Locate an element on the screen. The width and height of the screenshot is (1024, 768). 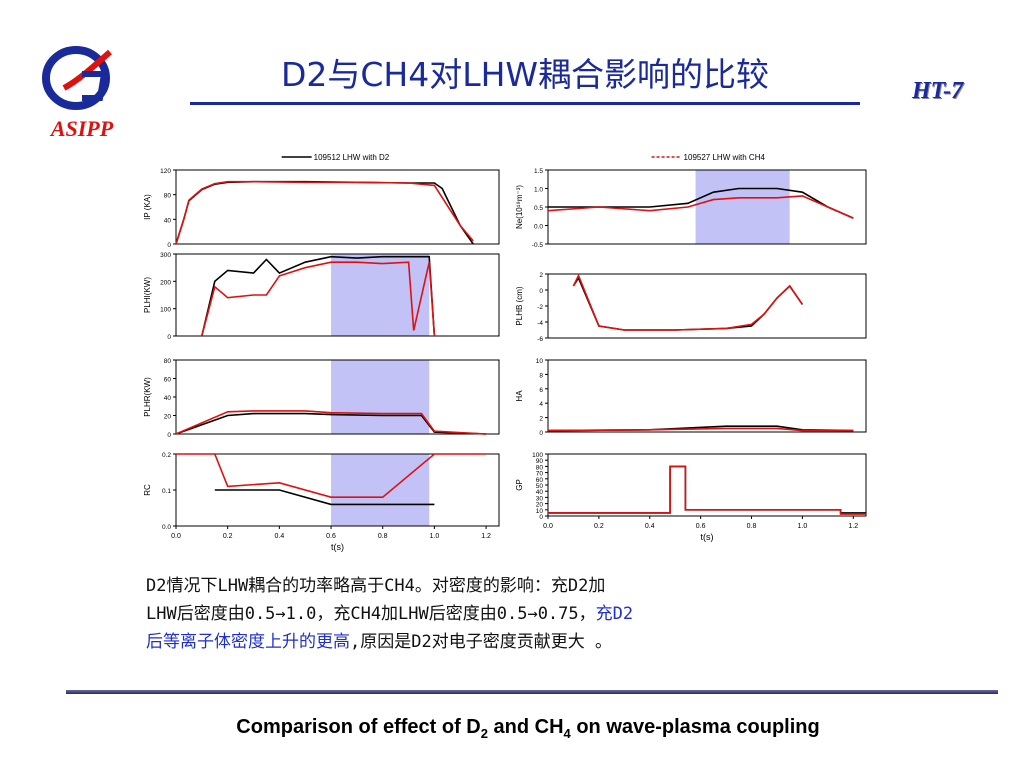
y-tick-label: 0.2 is located at coordinates (166, 455).